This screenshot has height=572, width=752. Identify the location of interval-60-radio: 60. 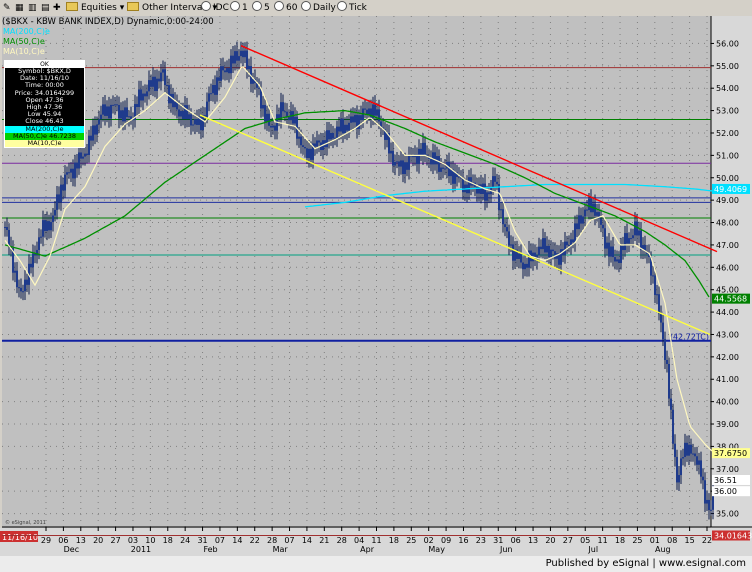
(285, 8).